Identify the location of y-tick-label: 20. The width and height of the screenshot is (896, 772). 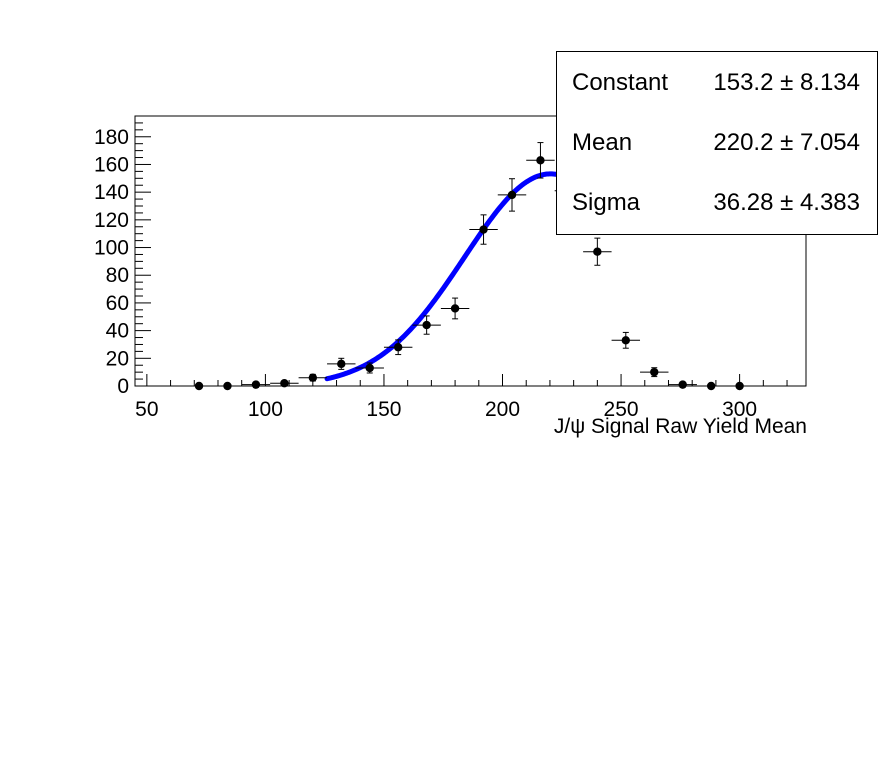
(117, 358).